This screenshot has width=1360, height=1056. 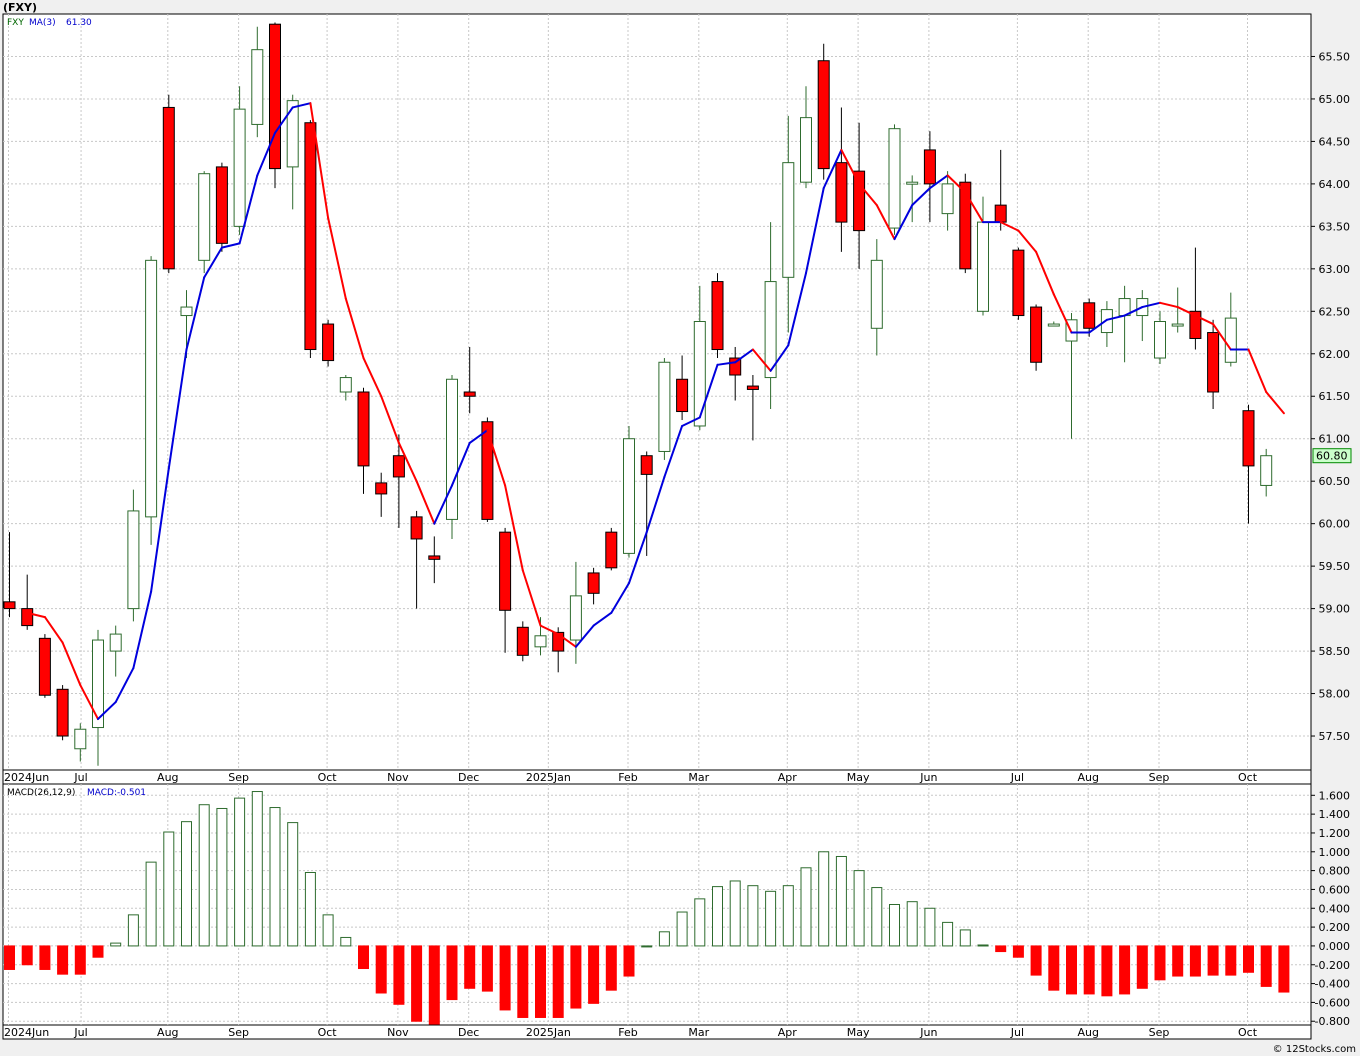 I want to click on price-y-tick-label: 60.00, so click(x=1335, y=524).